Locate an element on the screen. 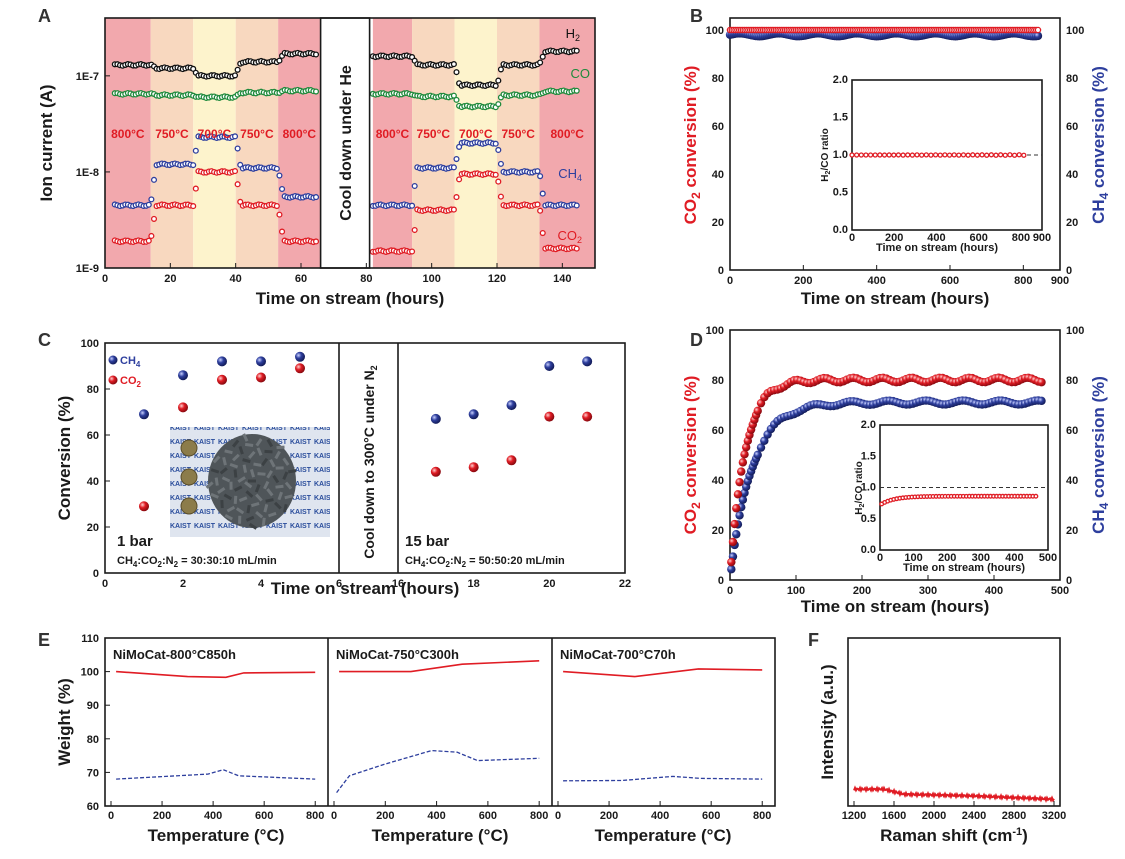  panel-f-ticks: 1200 1600 2000 2400 2800 3200 is located at coordinates (954, 811).